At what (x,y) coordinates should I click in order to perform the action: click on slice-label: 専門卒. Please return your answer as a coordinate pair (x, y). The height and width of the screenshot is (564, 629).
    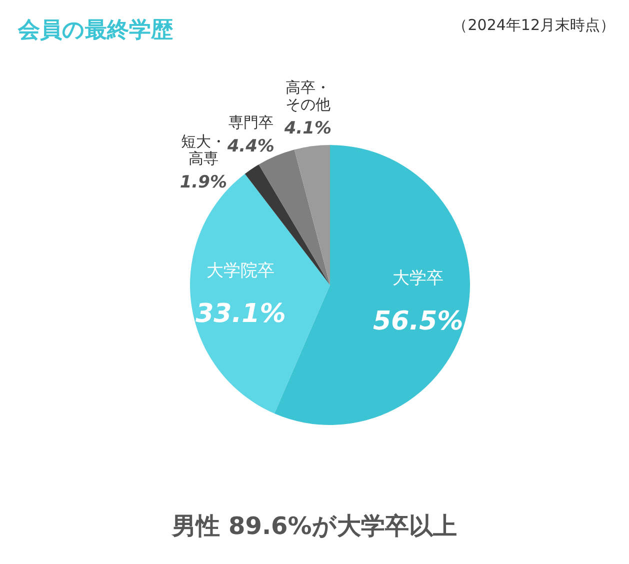
    Looking at the image, I should click on (251, 122).